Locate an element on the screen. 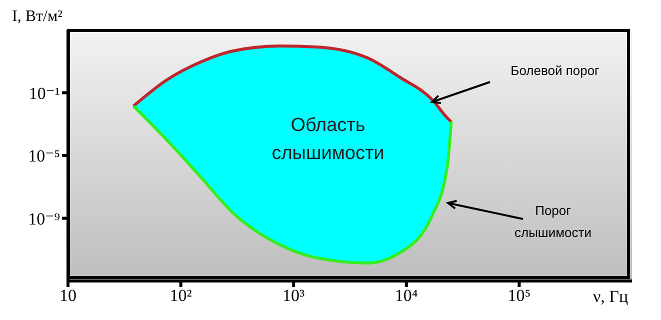 Image resolution: width=661 pixels, height=320 pixels. y-axis-title: I, Вт/м² is located at coordinates (37, 17).